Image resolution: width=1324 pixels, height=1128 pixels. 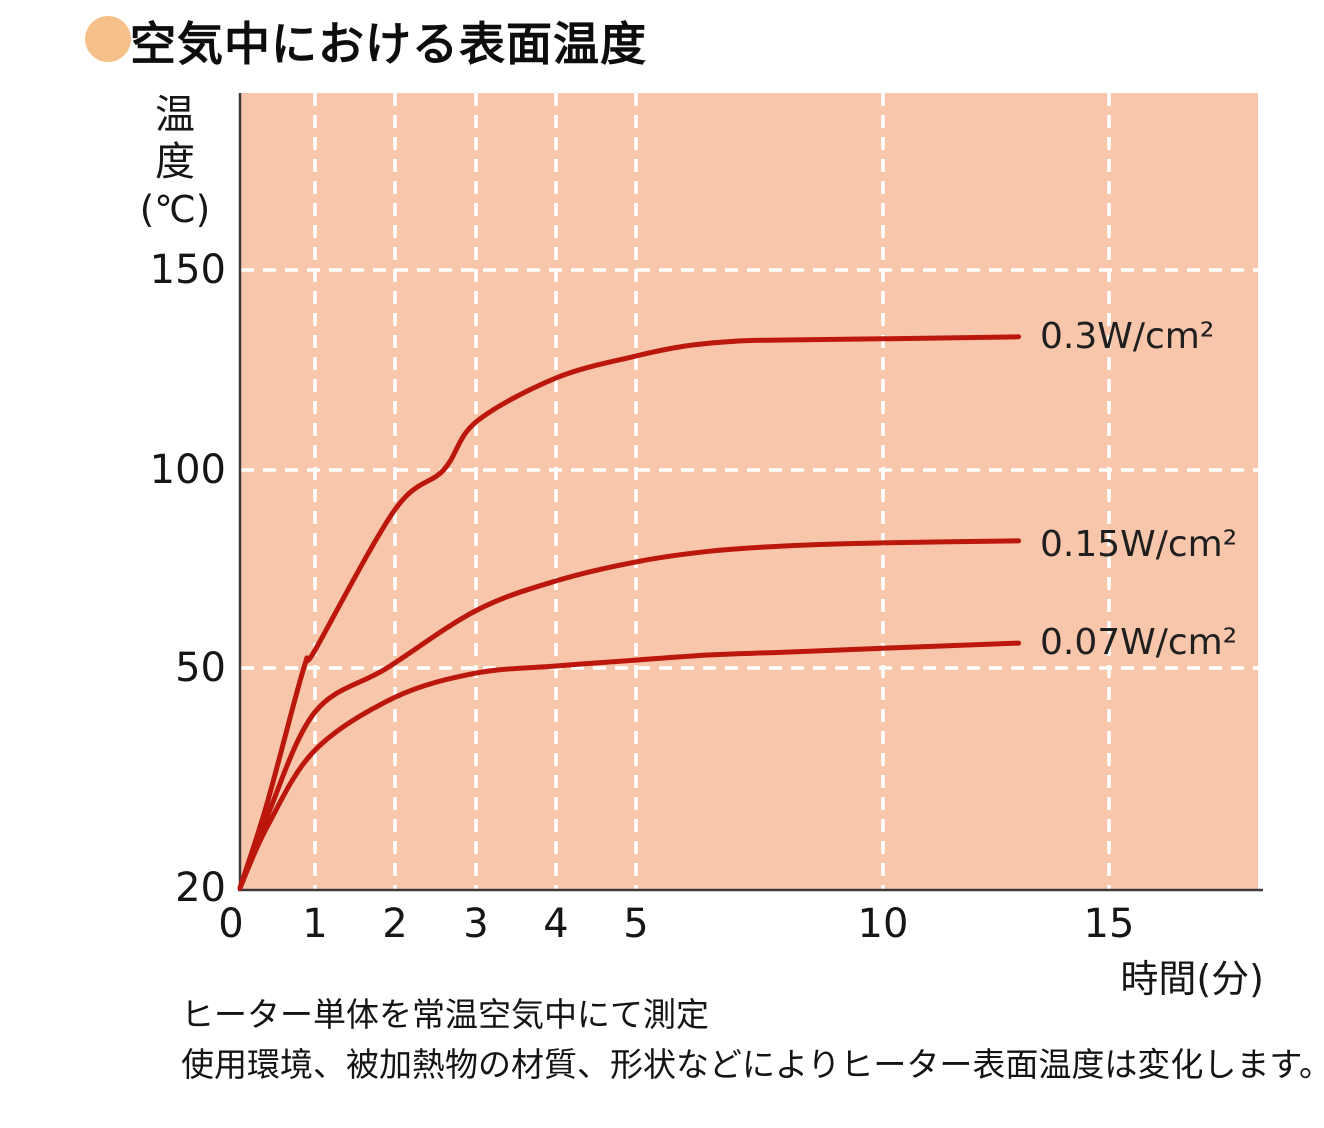 I want to click on temperature-curve-0.07W/cm², so click(x=629, y=765).